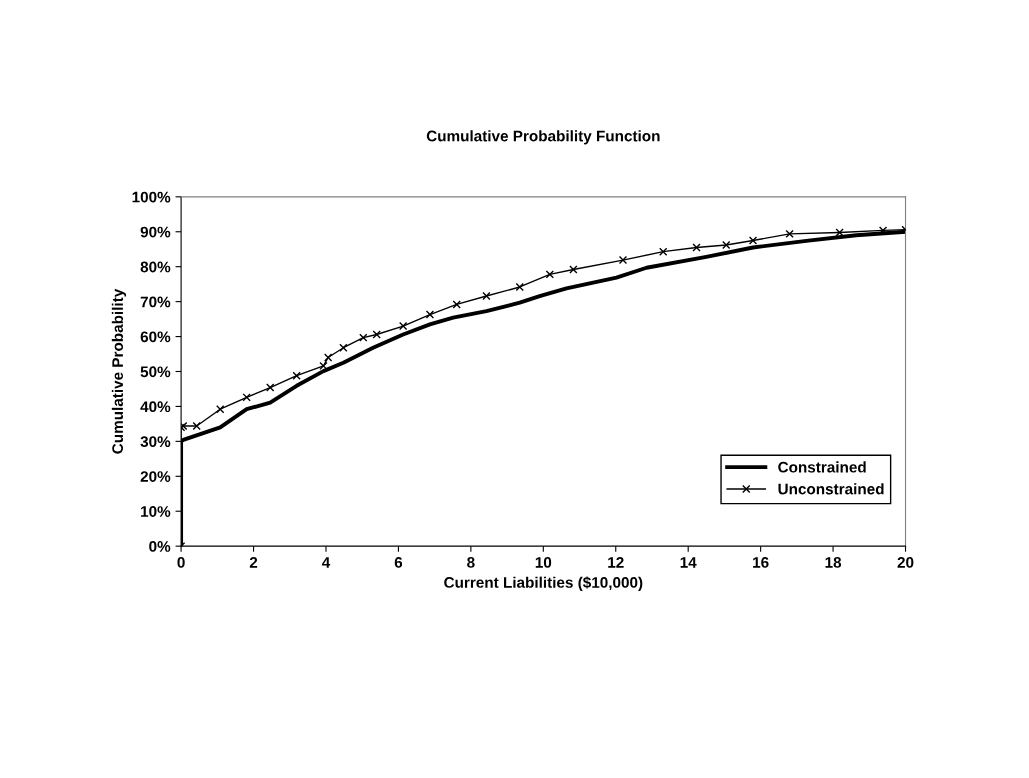 The image size is (1029, 778). Describe the element at coordinates (543, 583) in the screenshot. I see `x-axis-title: Current Liabilities ($10,000)` at that location.